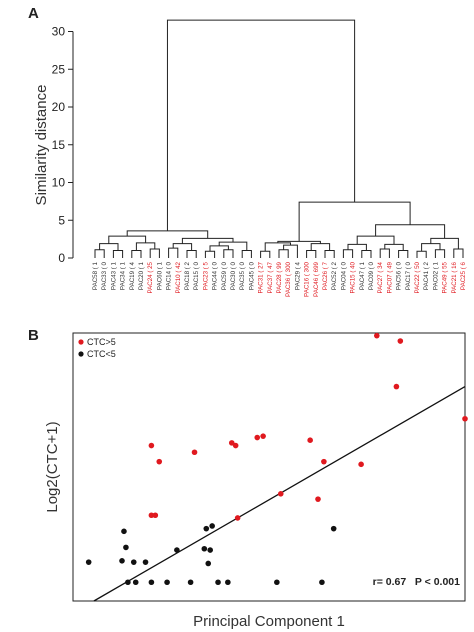  What do you see at coordinates (113, 275) in the screenshot?
I see `leaf-label: PAC43 ( 1` at bounding box center [113, 275].